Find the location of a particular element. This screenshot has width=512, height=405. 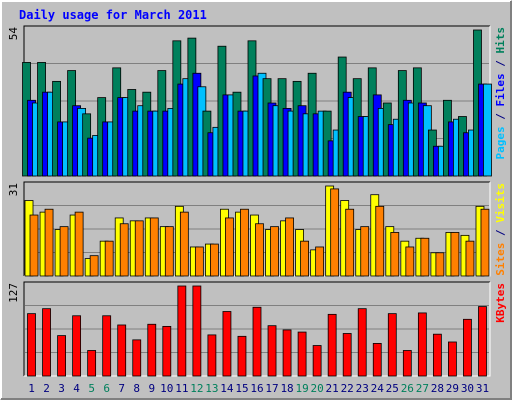

panel-legend-label: Pages / Files / Hits is located at coordinates (500, 93).